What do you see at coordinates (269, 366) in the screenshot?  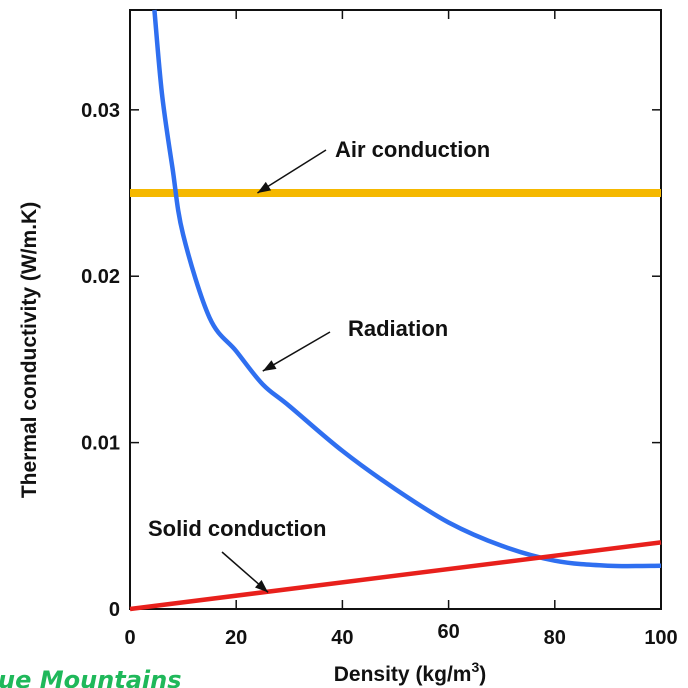 I see `annotation-arrowhead-radiation` at bounding box center [269, 366].